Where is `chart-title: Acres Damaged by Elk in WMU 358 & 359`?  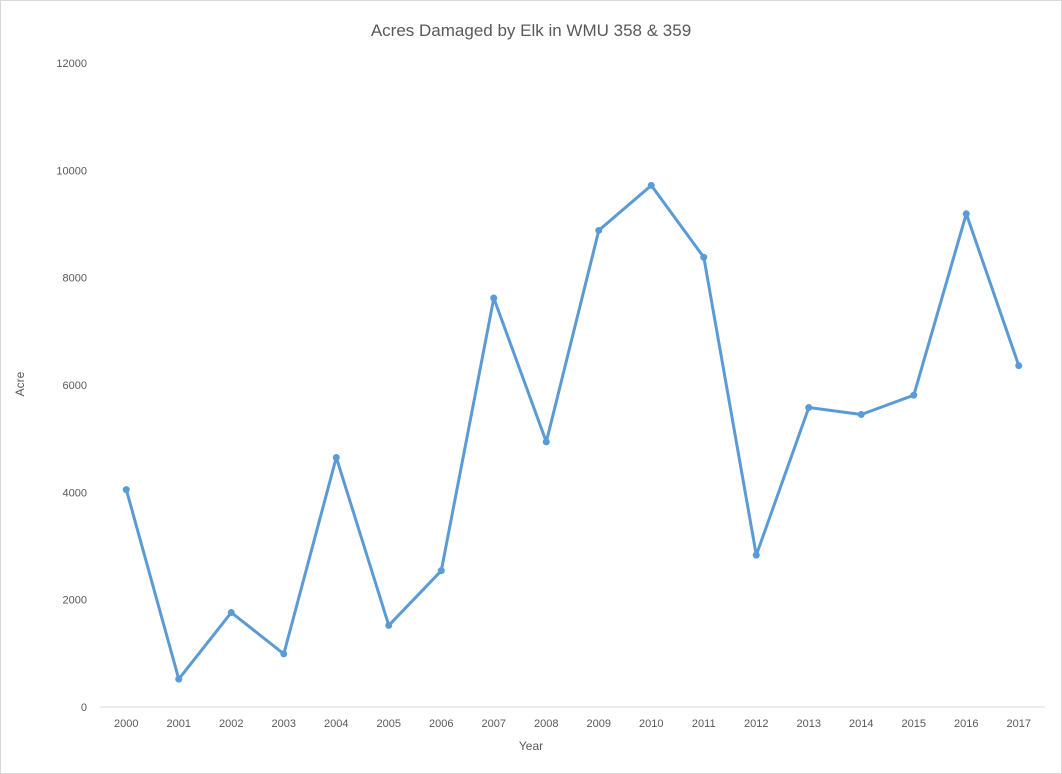 chart-title: Acres Damaged by Elk in WMU 358 & 359 is located at coordinates (531, 30).